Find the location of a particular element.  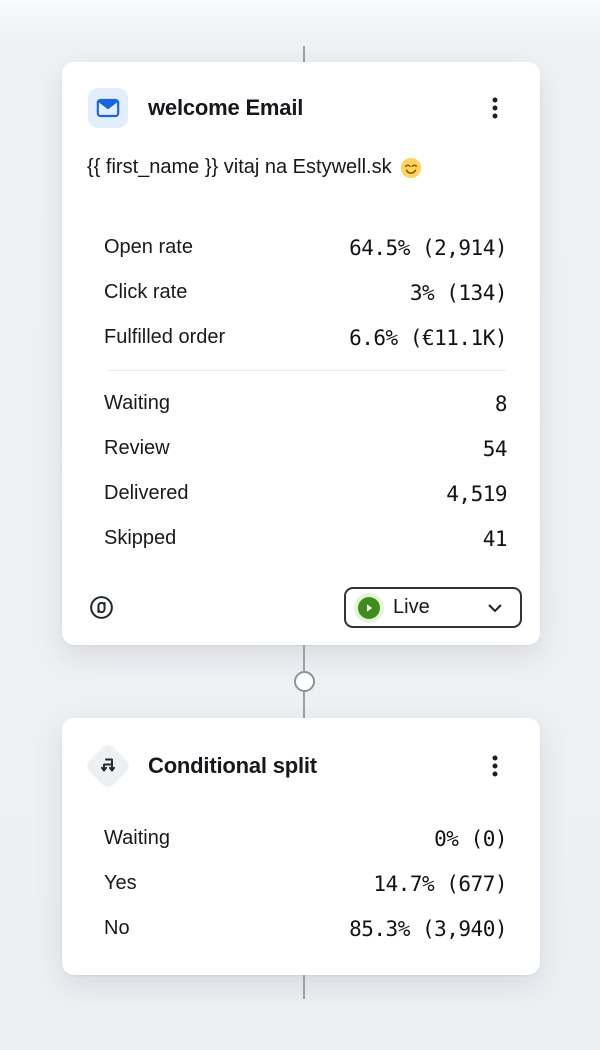

stat-value: 54 is located at coordinates (495, 448).